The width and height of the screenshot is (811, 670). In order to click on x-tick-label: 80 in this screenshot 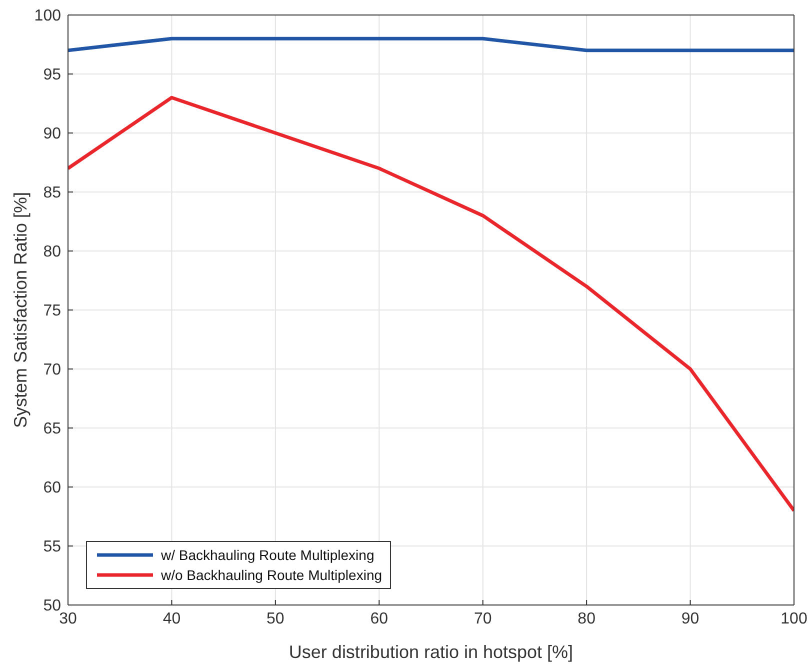, I will do `click(587, 619)`.